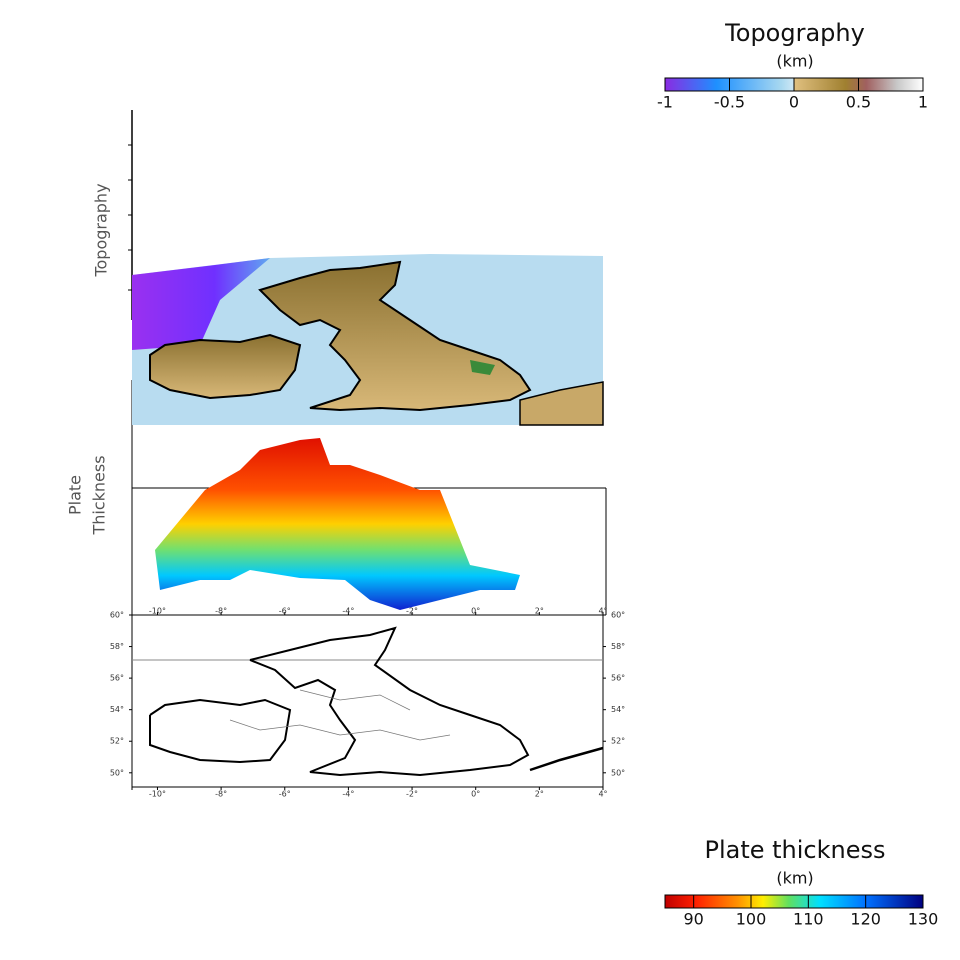 Image resolution: width=960 pixels, height=960 pixels. What do you see at coordinates (367, 701) in the screenshot?
I see `outline-map` at bounding box center [367, 701].